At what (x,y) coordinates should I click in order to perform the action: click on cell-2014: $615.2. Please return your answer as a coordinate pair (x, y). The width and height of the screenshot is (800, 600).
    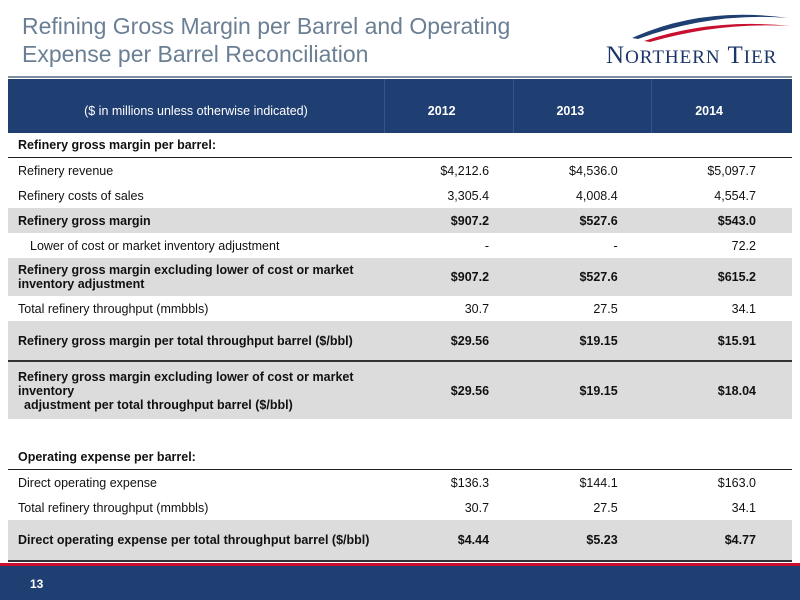
    Looking at the image, I should click on (721, 277).